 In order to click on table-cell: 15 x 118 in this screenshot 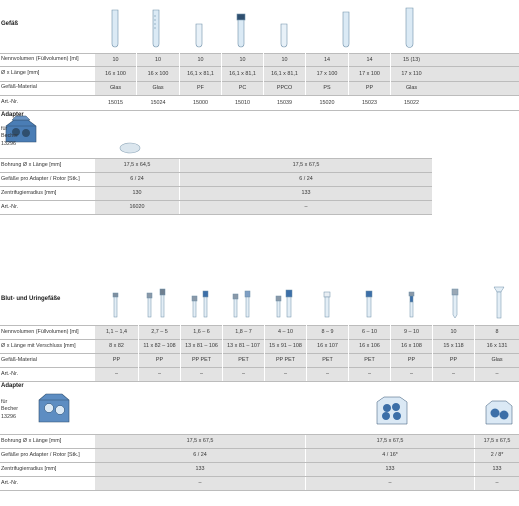, I will do `click(453, 346)`.